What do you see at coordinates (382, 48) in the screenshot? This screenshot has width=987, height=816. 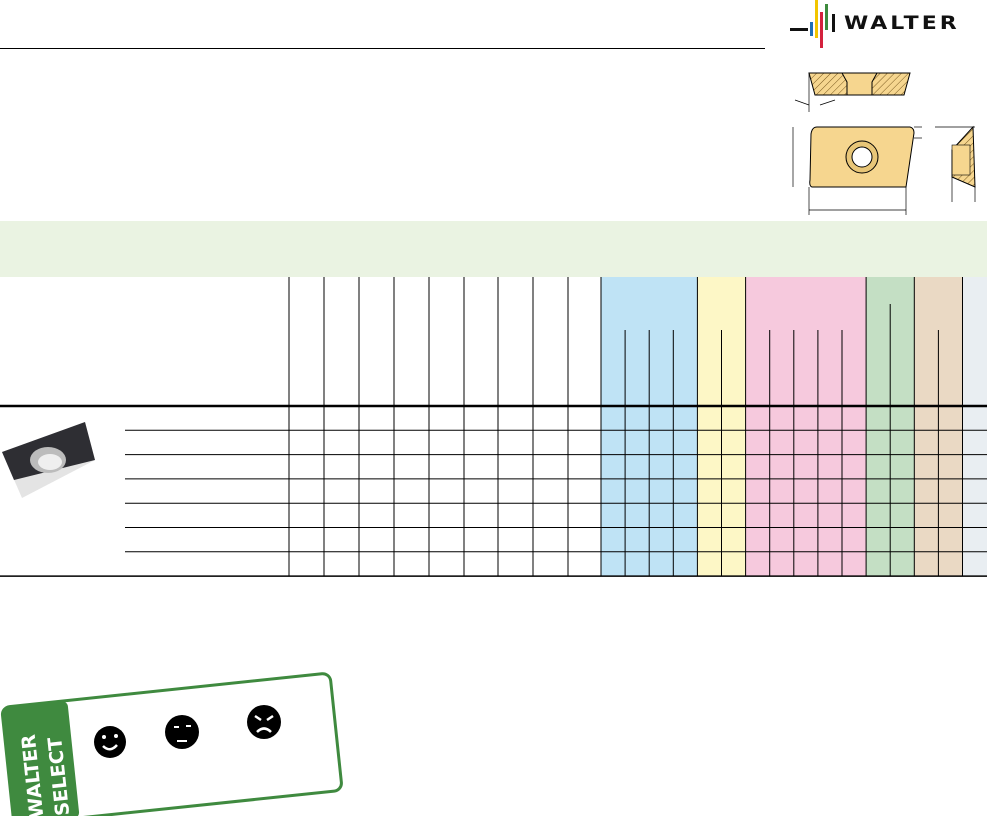 I see `header-rule` at bounding box center [382, 48].